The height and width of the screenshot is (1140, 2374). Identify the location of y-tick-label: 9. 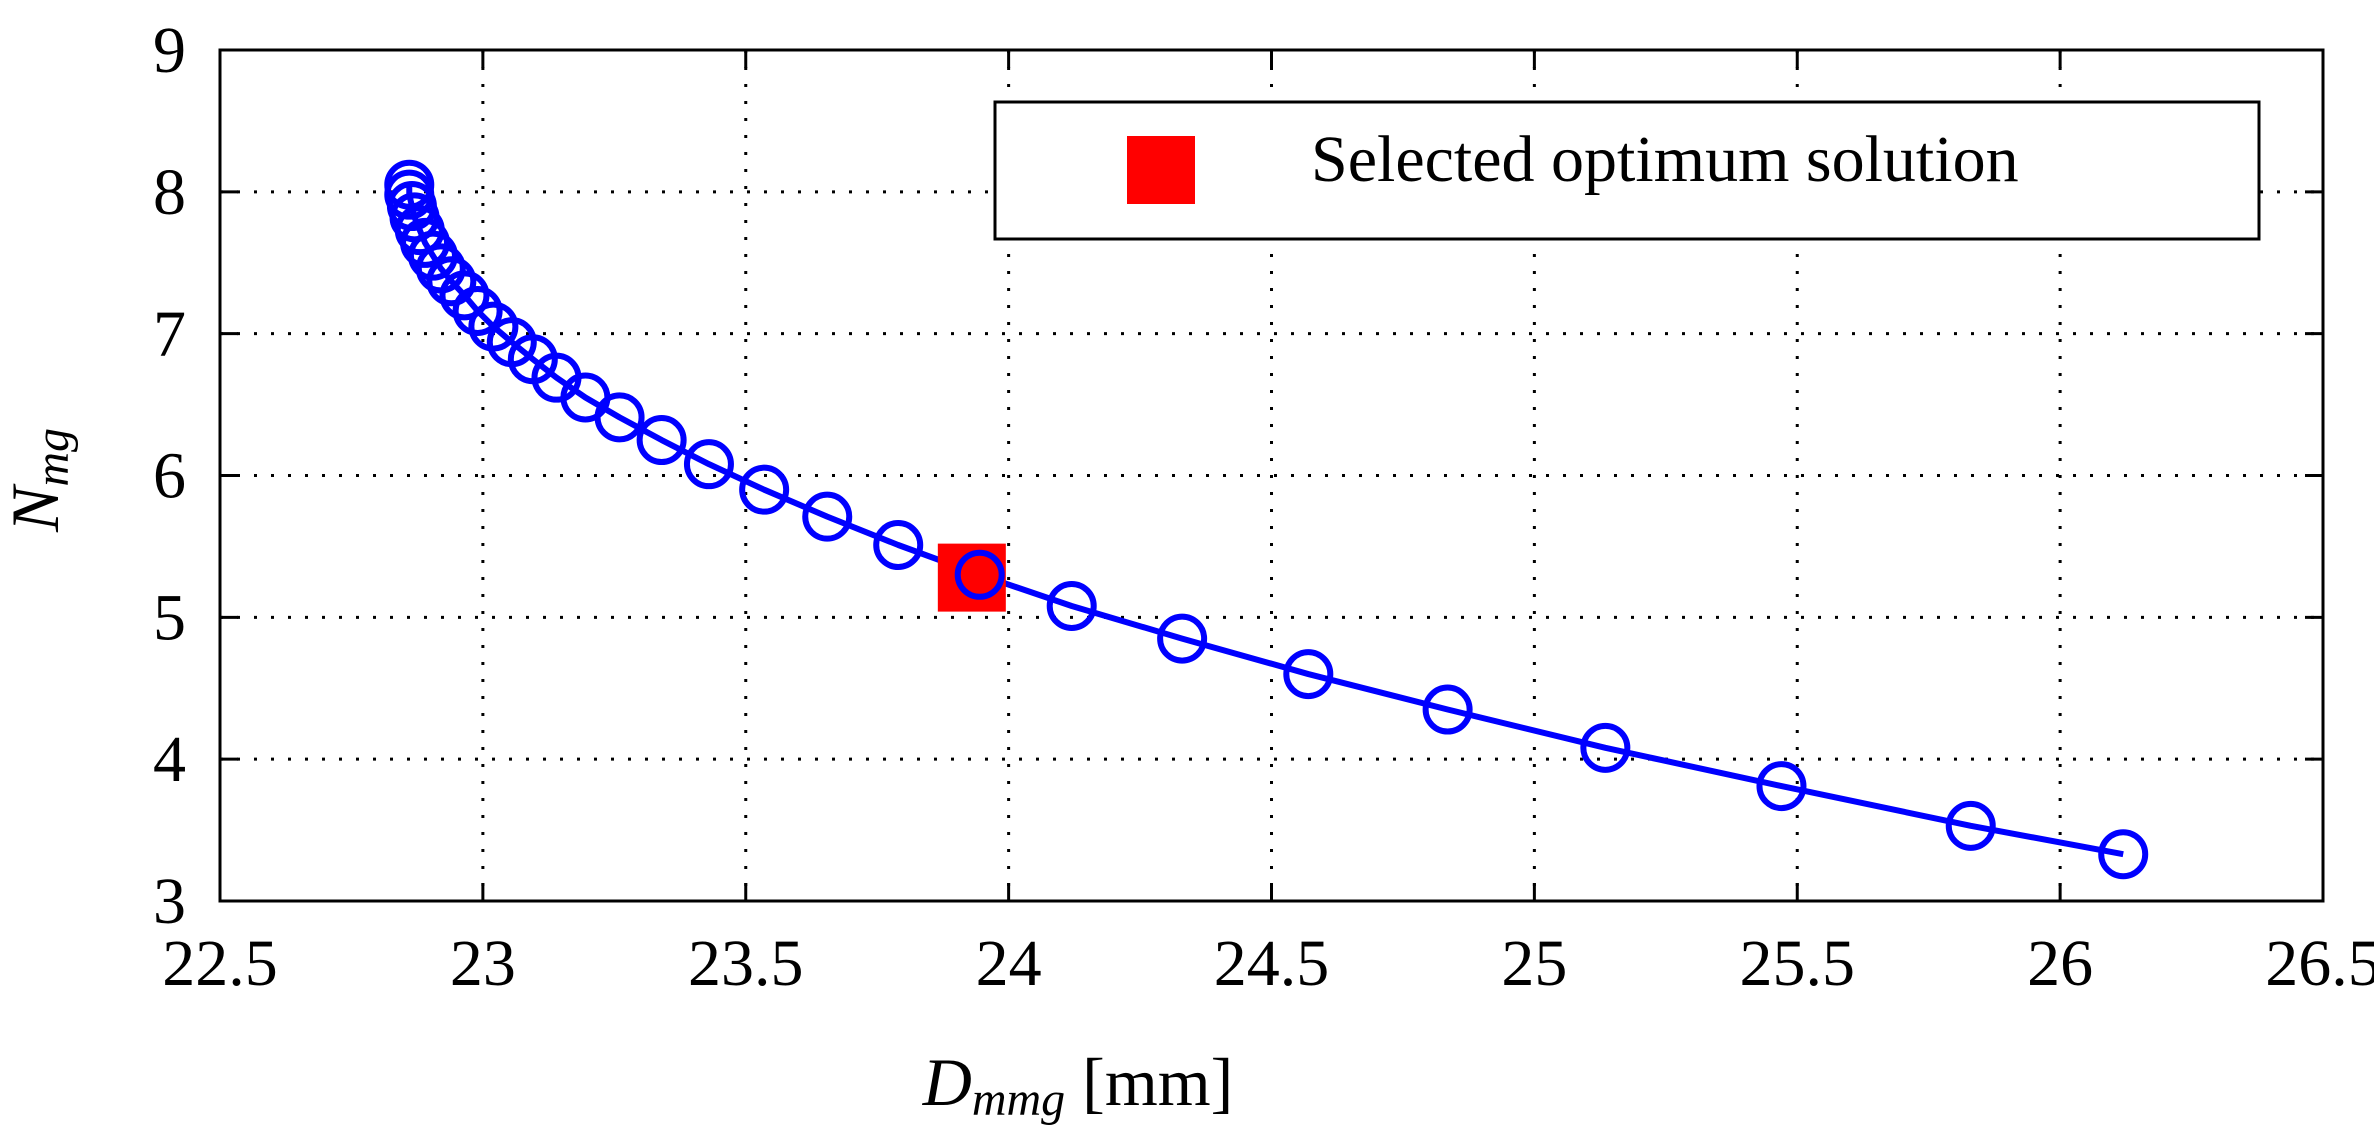
(169, 50).